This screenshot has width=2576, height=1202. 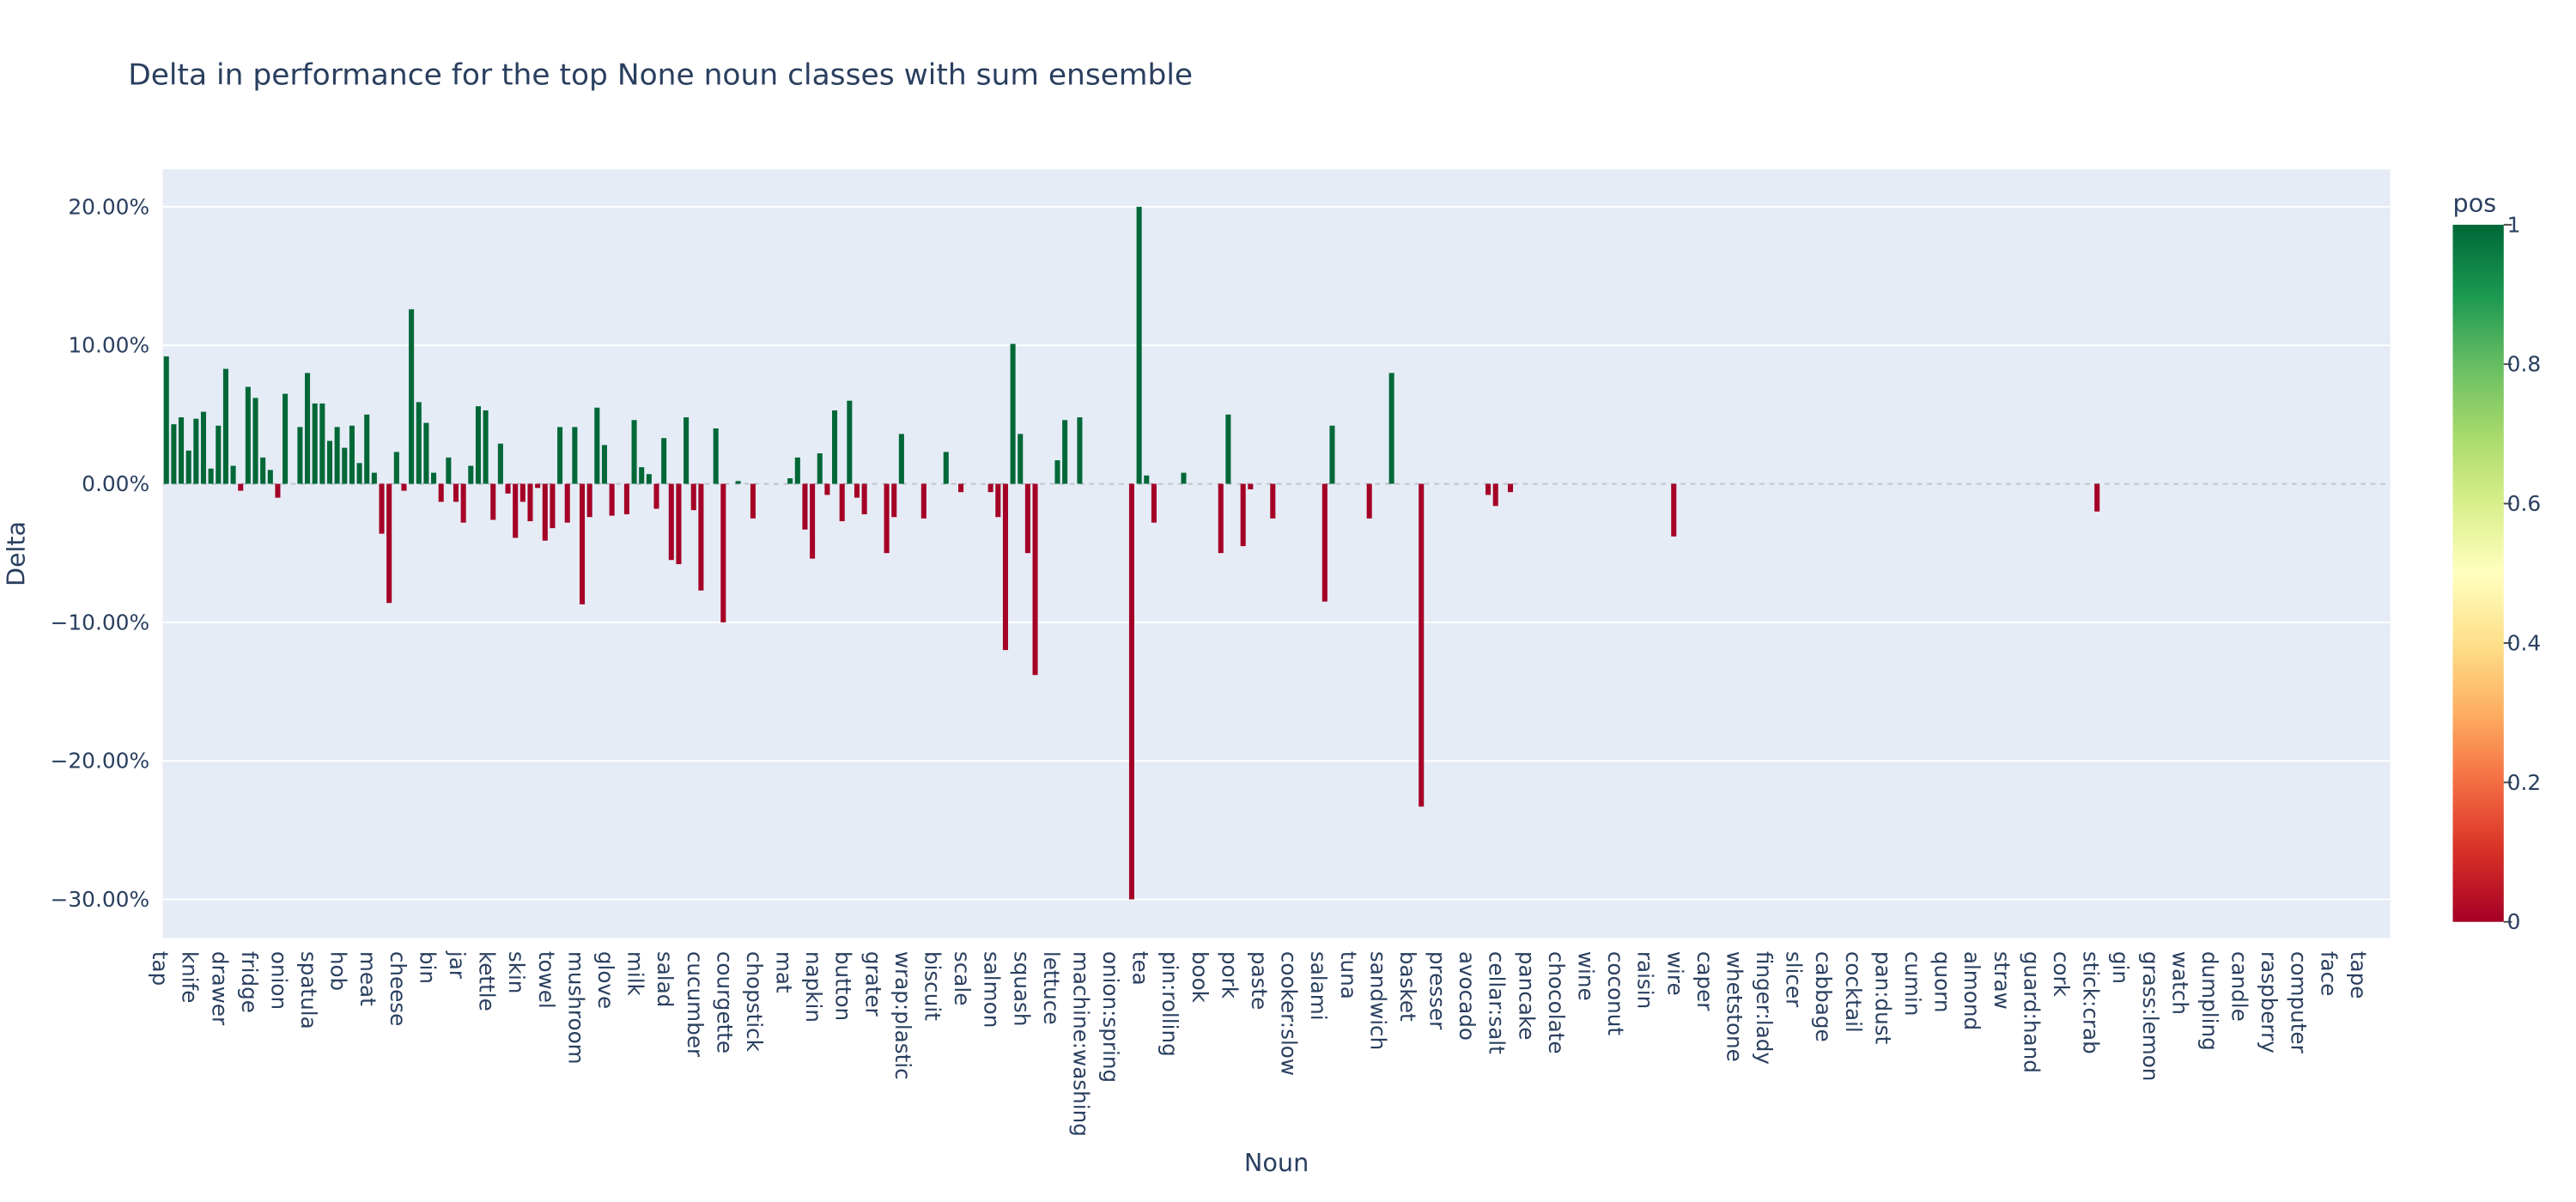 What do you see at coordinates (1823, 996) in the screenshot?
I see `x-tick-label: cabbage` at bounding box center [1823, 996].